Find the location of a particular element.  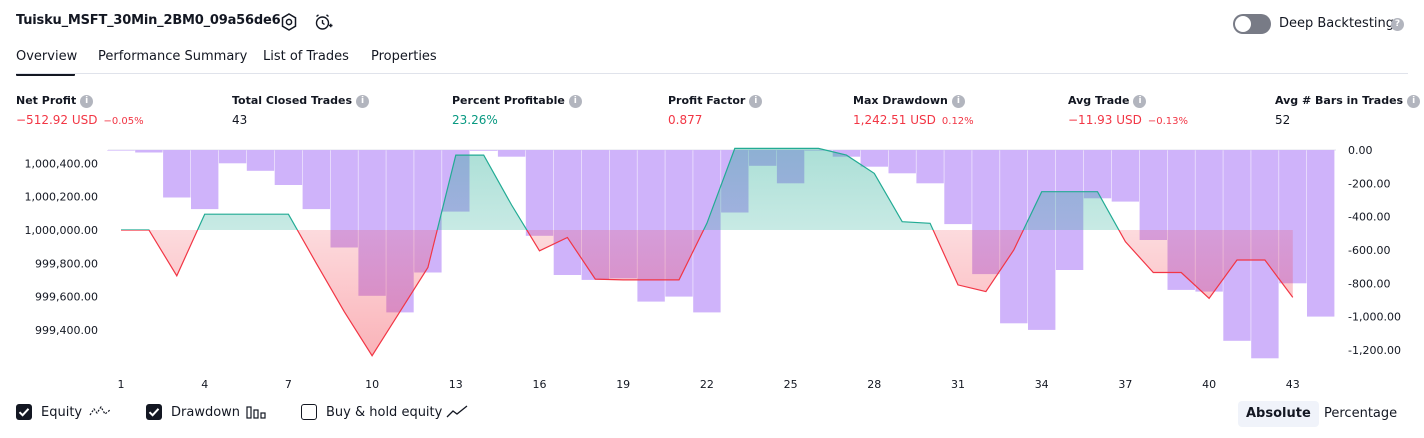

x-axis-tick: 40 is located at coordinates (1209, 384).